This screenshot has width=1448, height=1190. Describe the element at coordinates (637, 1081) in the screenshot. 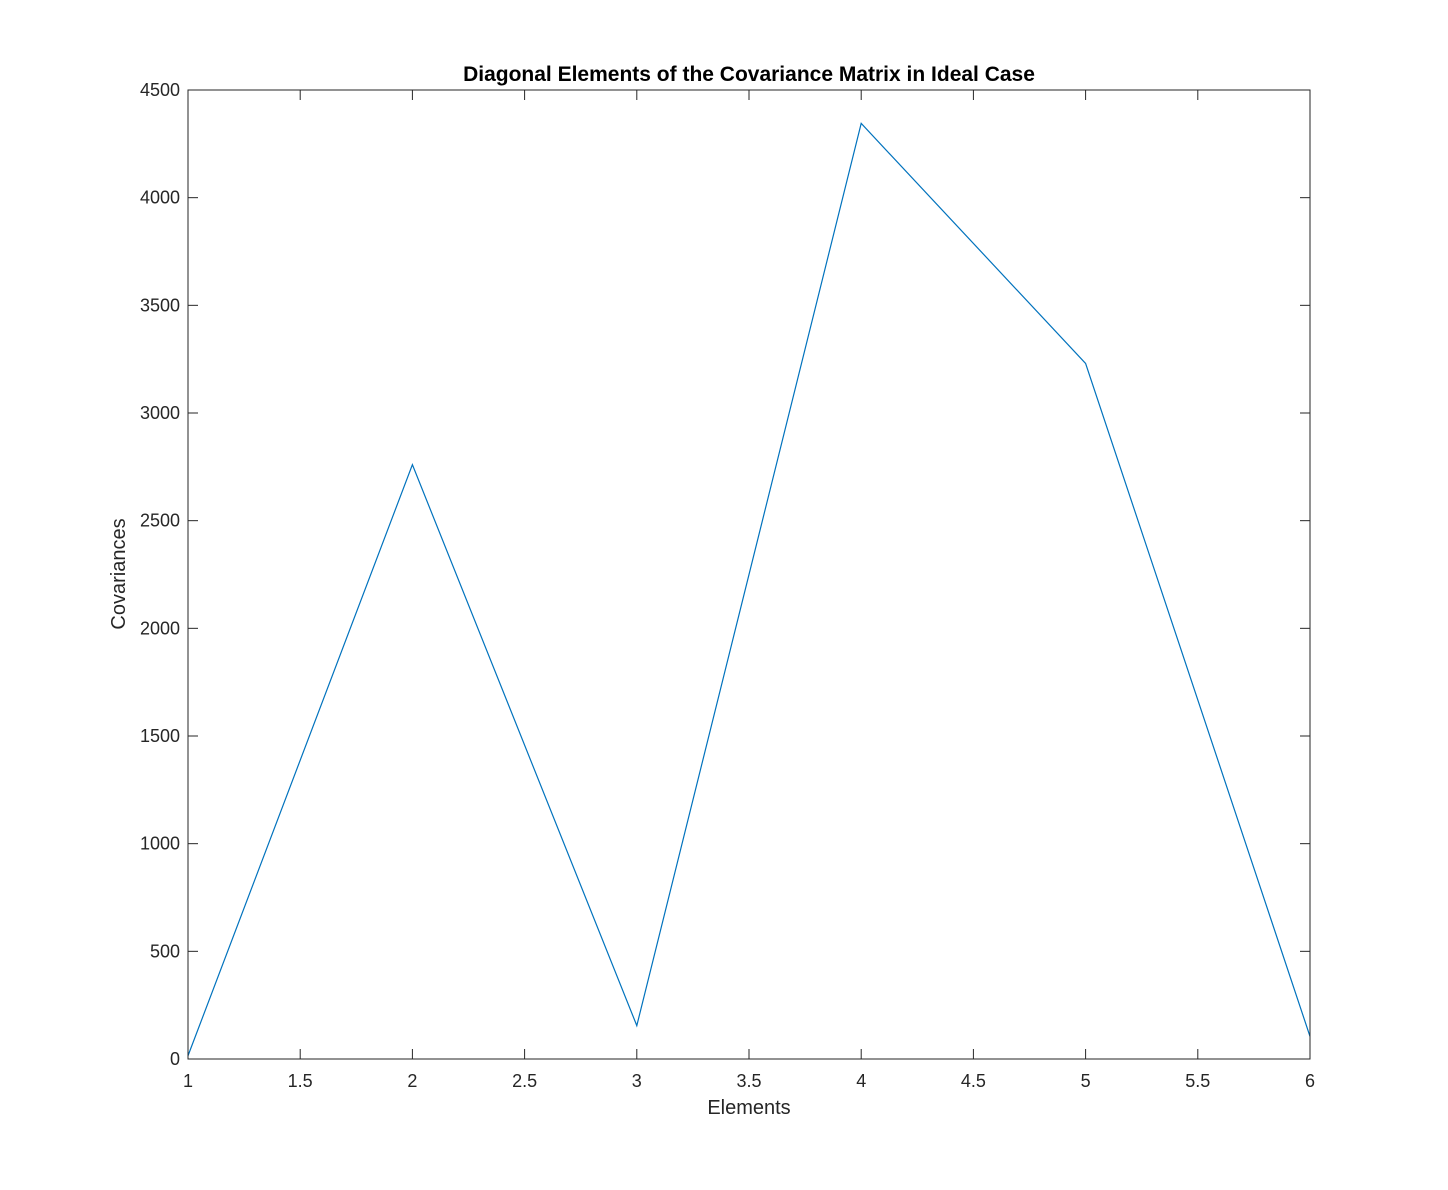

I see `x-tick-label: 3` at that location.